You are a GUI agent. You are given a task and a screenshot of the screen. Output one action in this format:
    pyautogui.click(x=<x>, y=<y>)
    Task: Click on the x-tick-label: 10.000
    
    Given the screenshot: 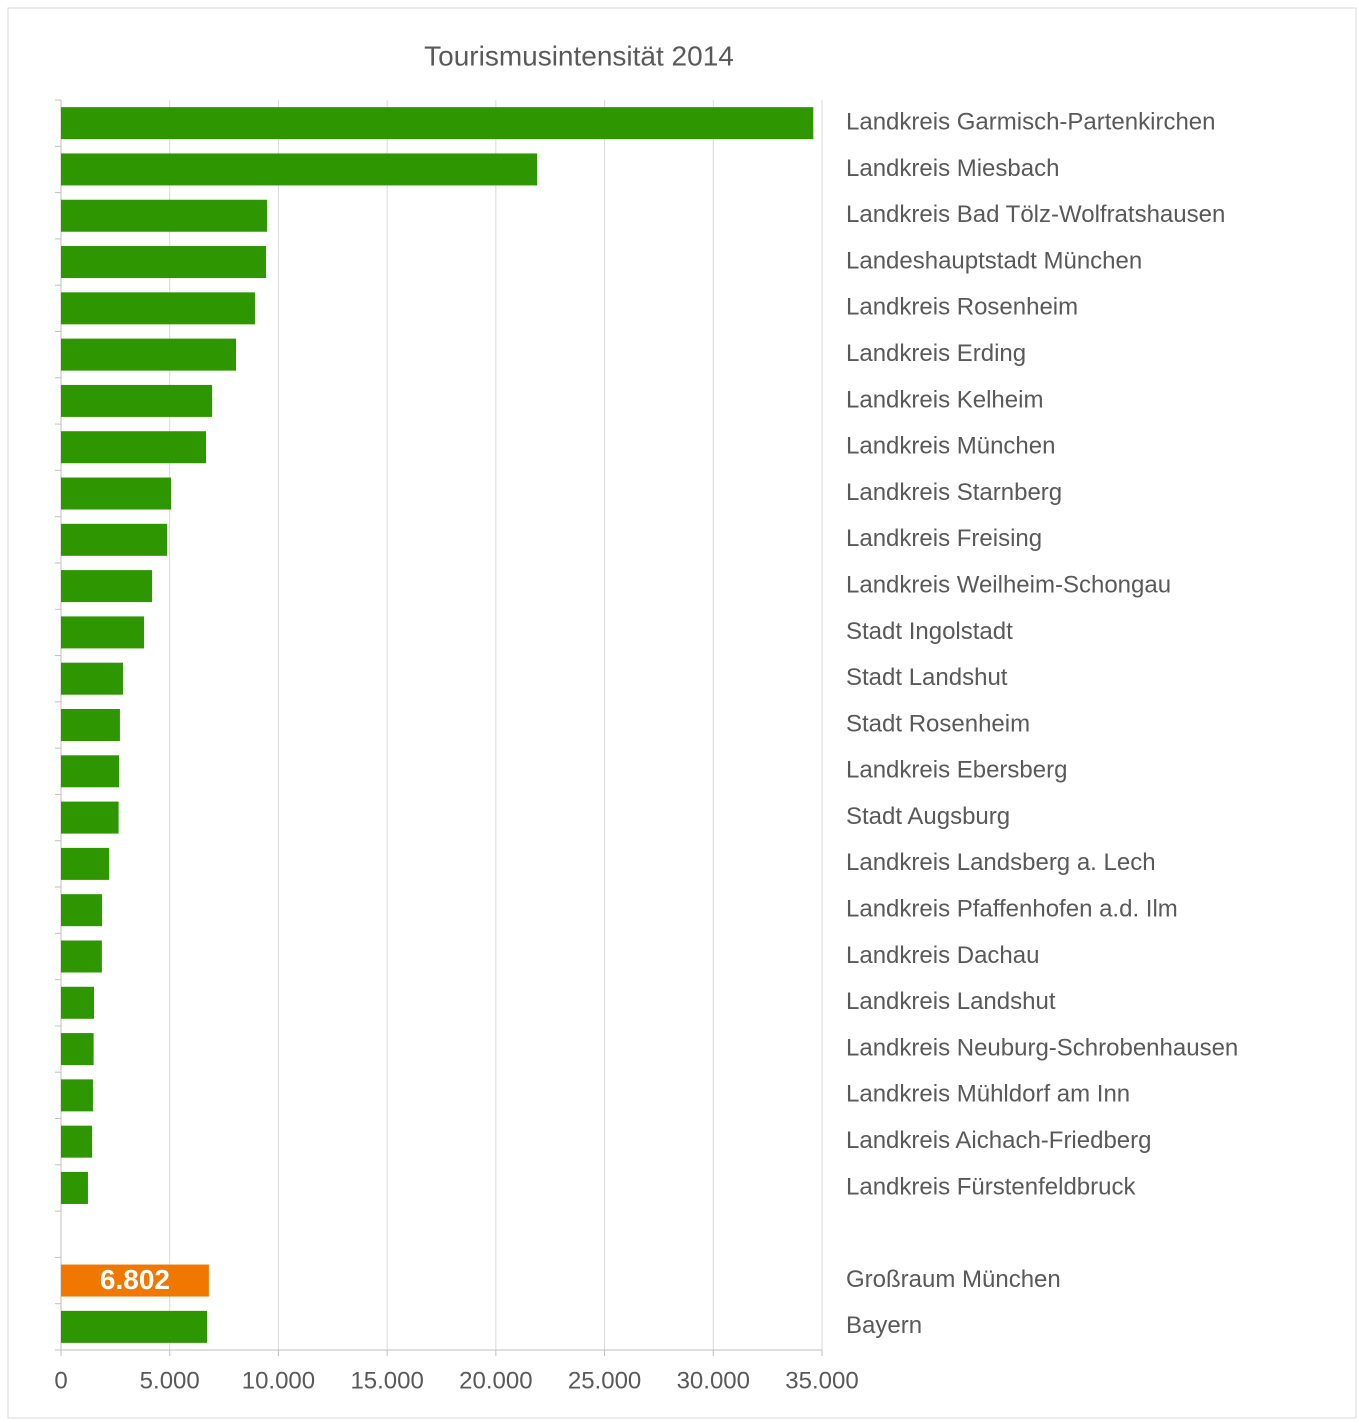 What is the action you would take?
    pyautogui.click(x=278, y=1380)
    